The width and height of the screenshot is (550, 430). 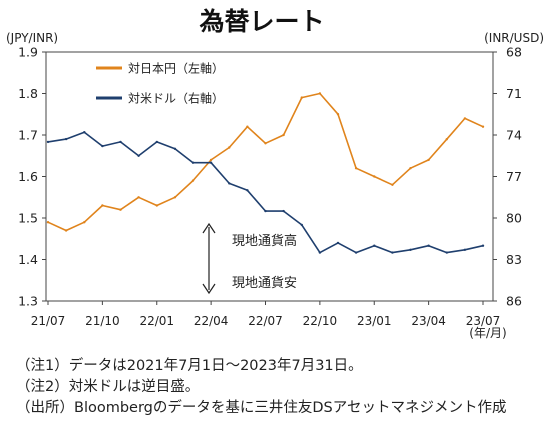 I want to click on x-tick-label: 22/04, so click(x=211, y=321).